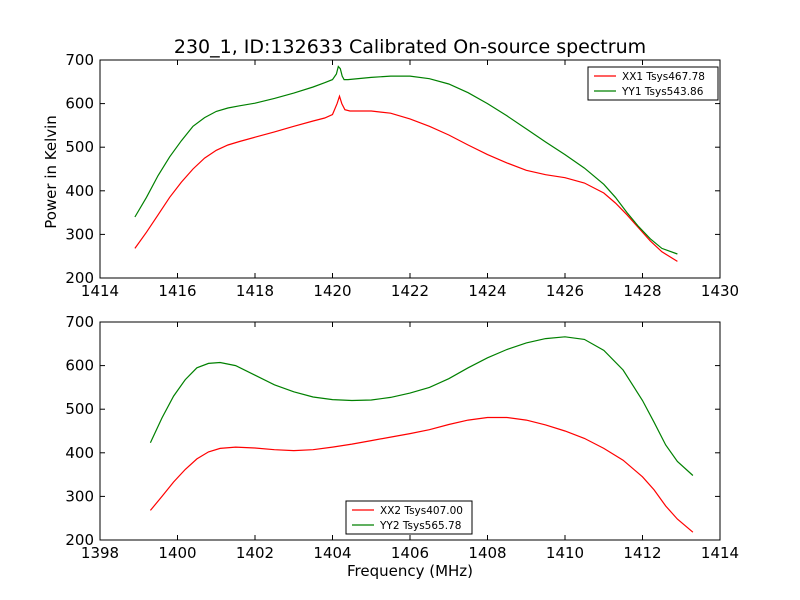 This screenshot has width=800, height=600. What do you see at coordinates (255, 553) in the screenshot?
I see `x-tick-label: 1402` at bounding box center [255, 553].